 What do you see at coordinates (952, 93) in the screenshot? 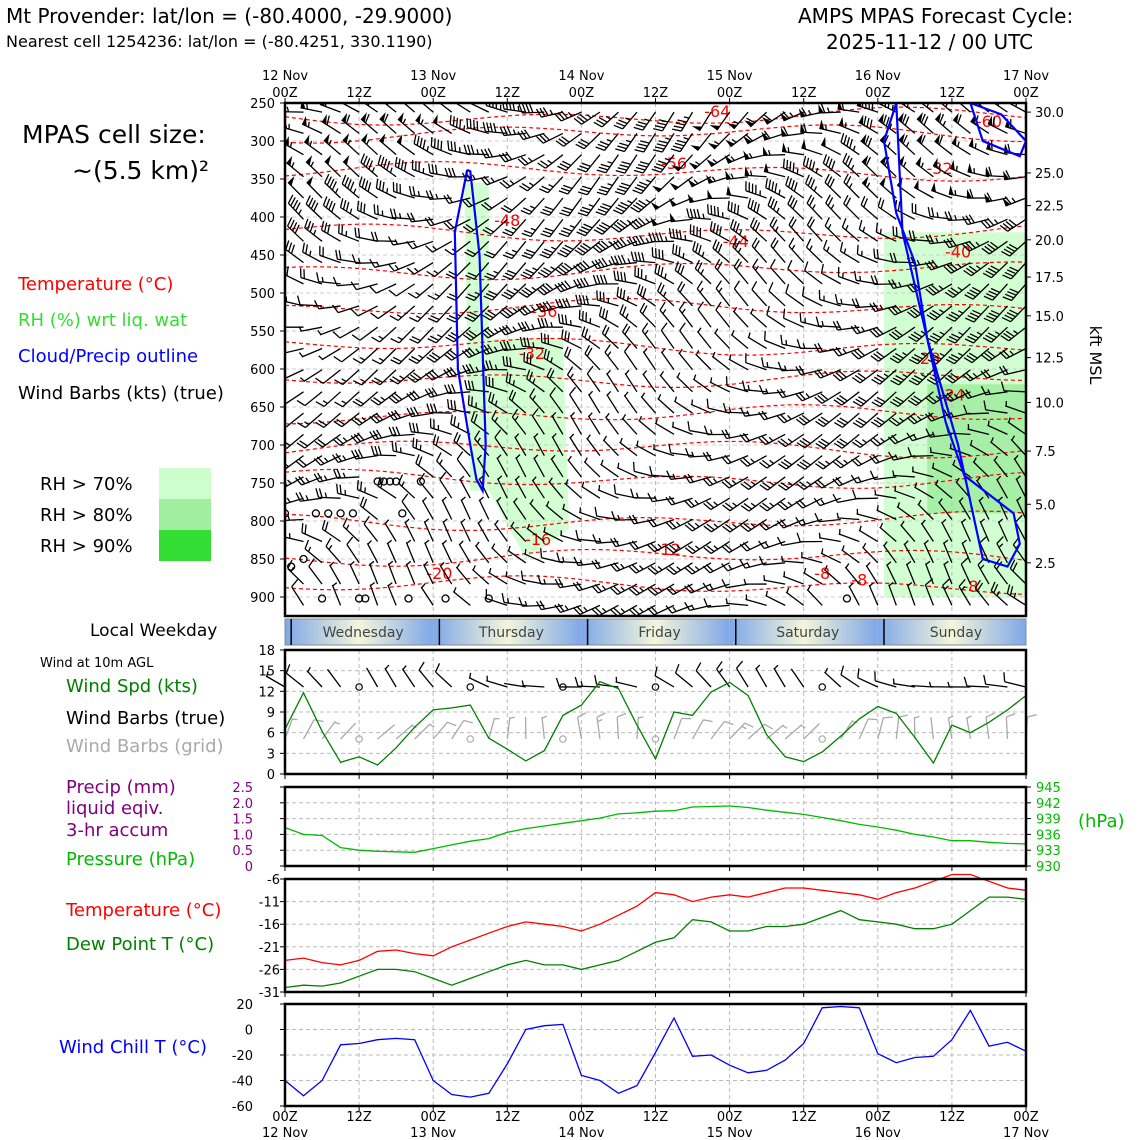
I see `top-hour-tick-label: 12Z` at bounding box center [952, 93].